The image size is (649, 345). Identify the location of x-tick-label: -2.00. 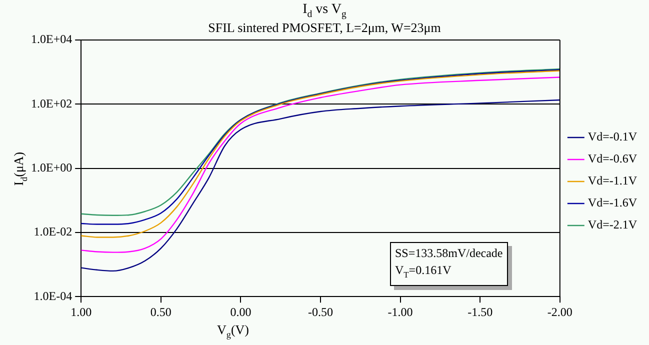
(559, 311).